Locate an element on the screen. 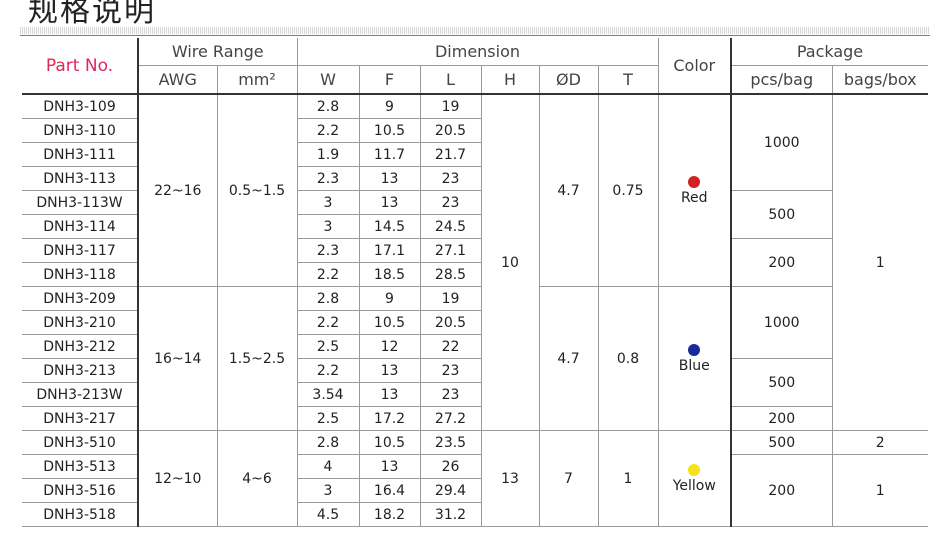 Image resolution: width=940 pixels, height=539 pixels. dim-h: 10 is located at coordinates (510, 262).